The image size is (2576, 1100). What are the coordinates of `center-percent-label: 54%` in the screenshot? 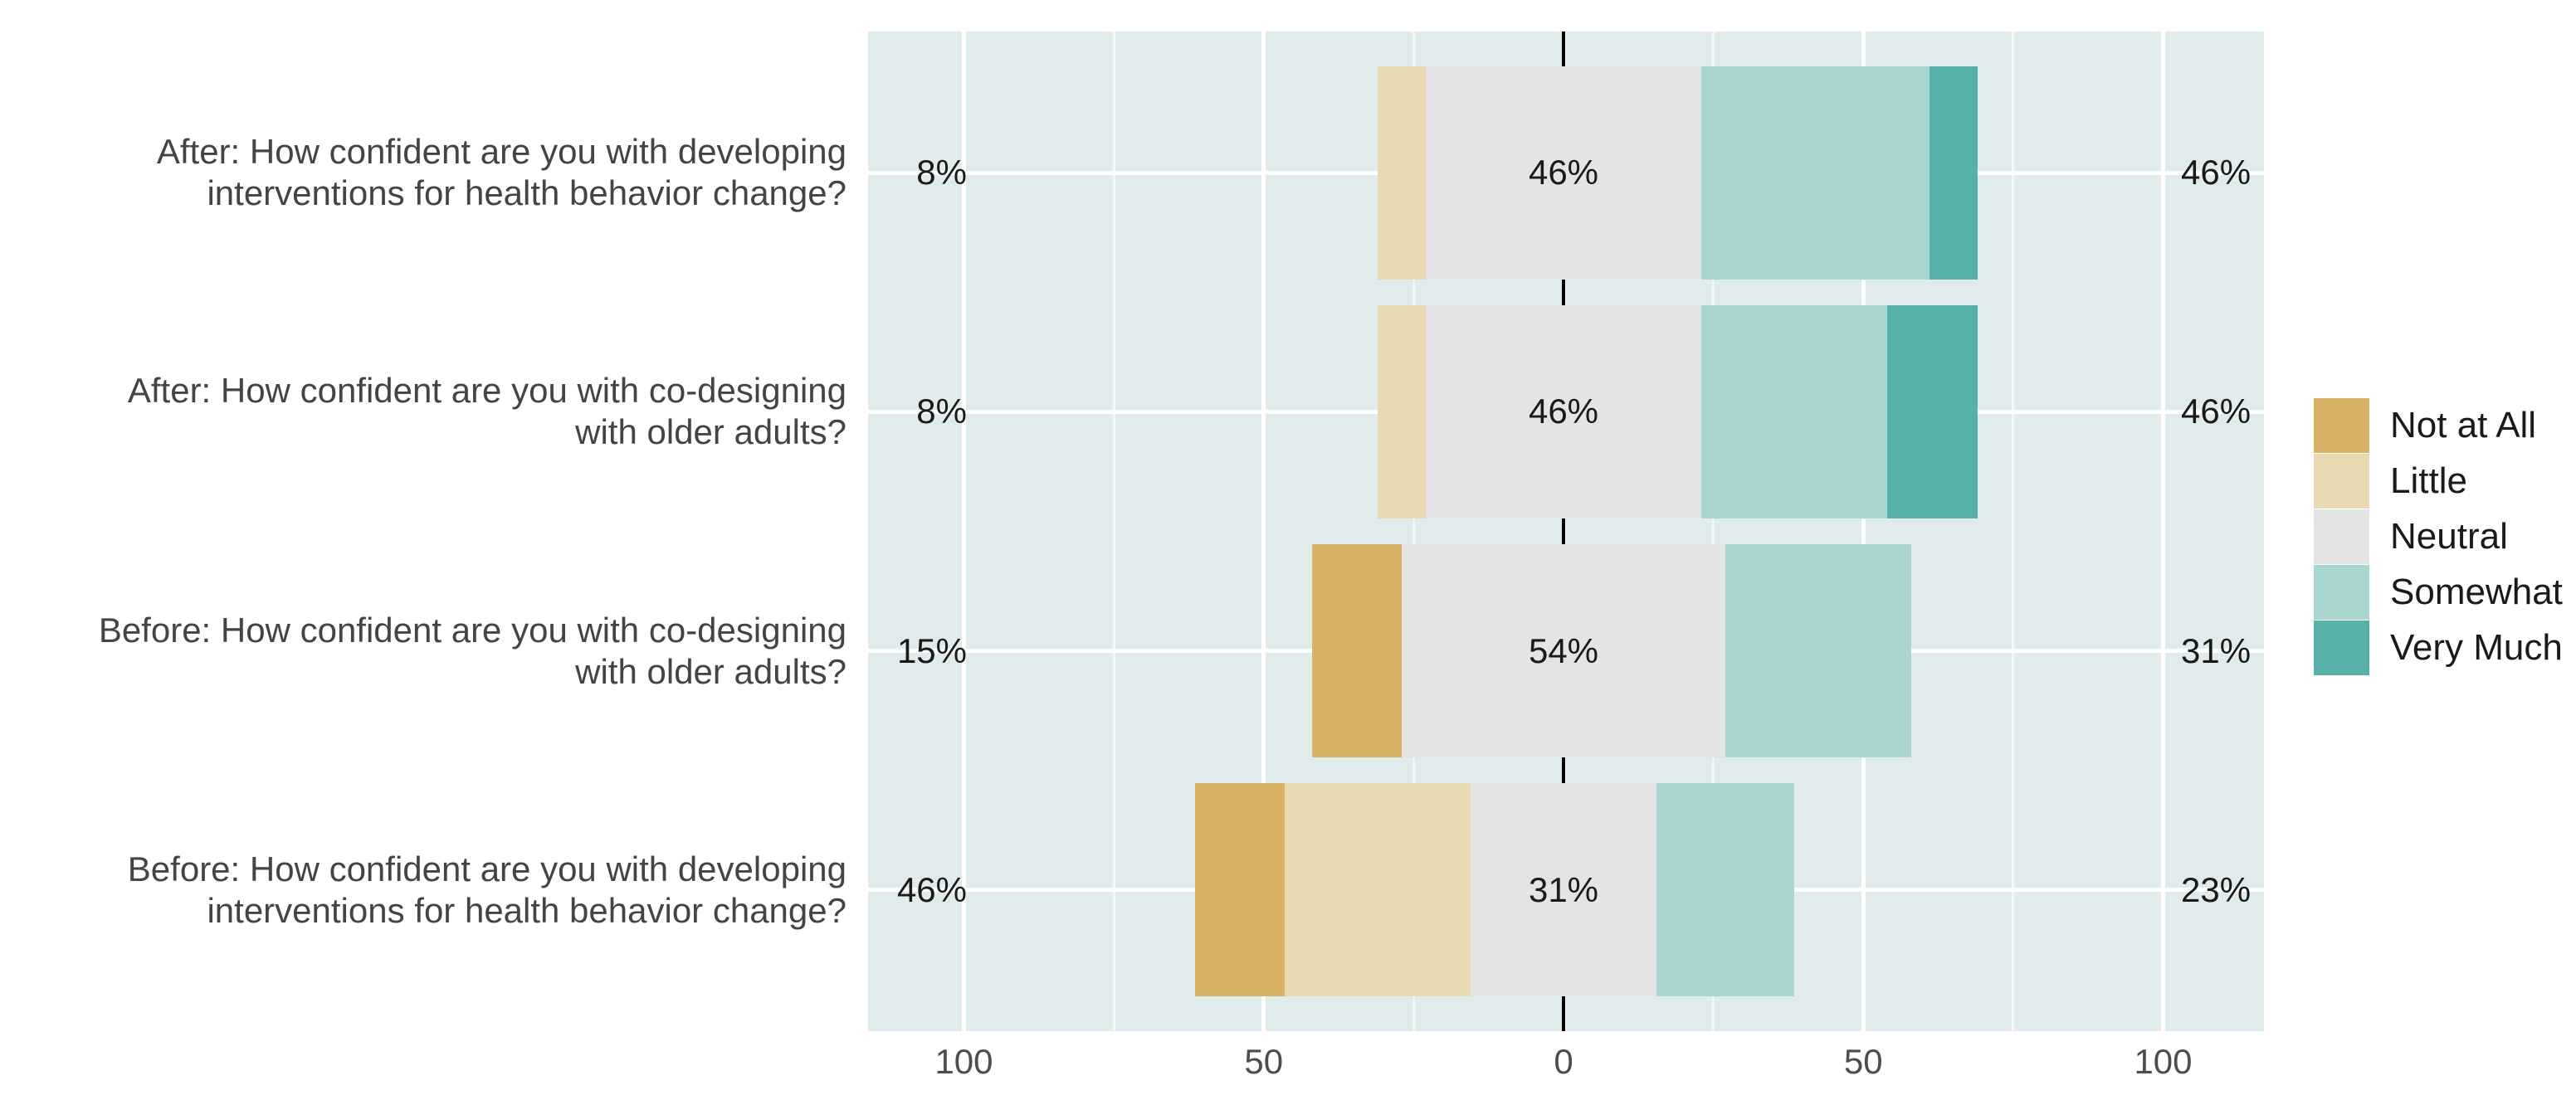 It's located at (1563, 650).